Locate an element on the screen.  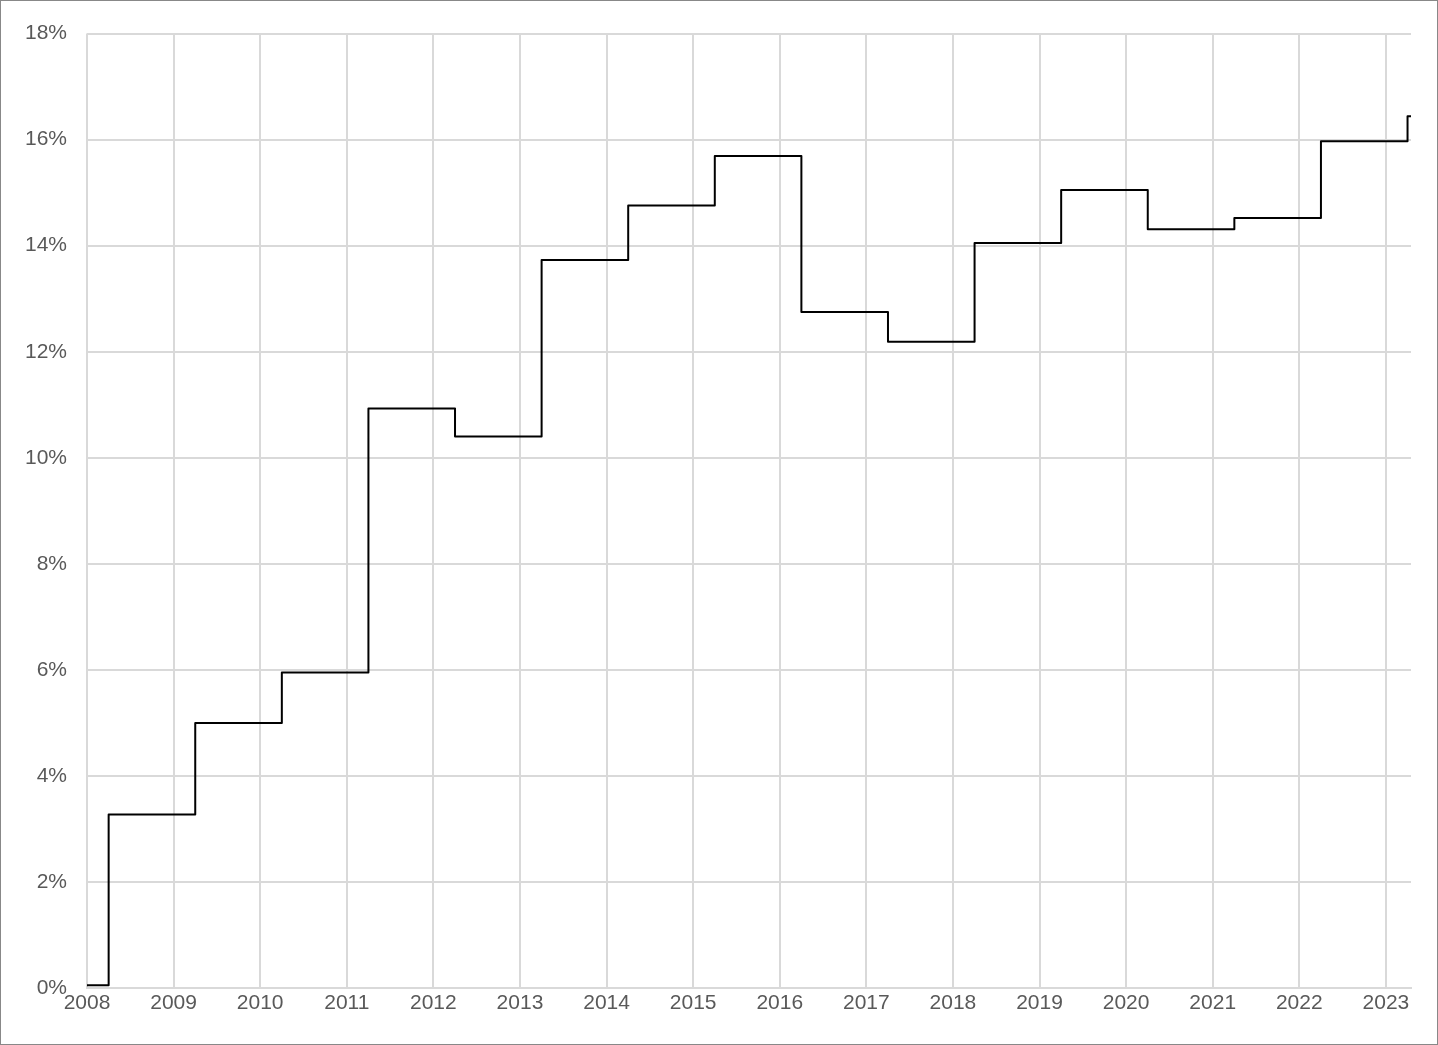
x-tick-label: 2022 is located at coordinates (1299, 1002).